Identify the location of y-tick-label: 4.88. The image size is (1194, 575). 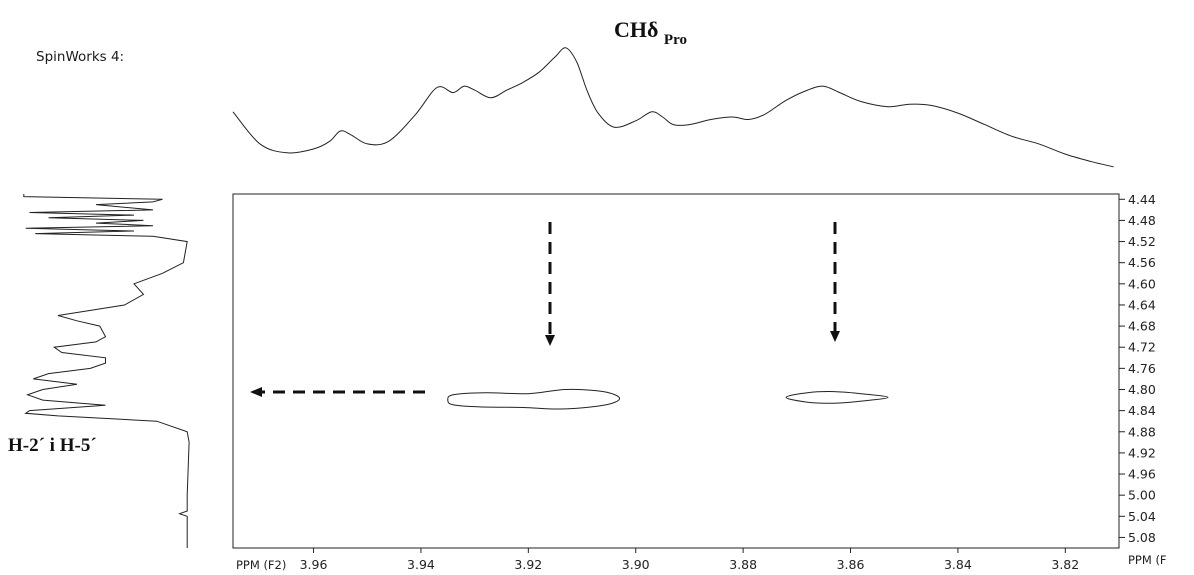
(1142, 431).